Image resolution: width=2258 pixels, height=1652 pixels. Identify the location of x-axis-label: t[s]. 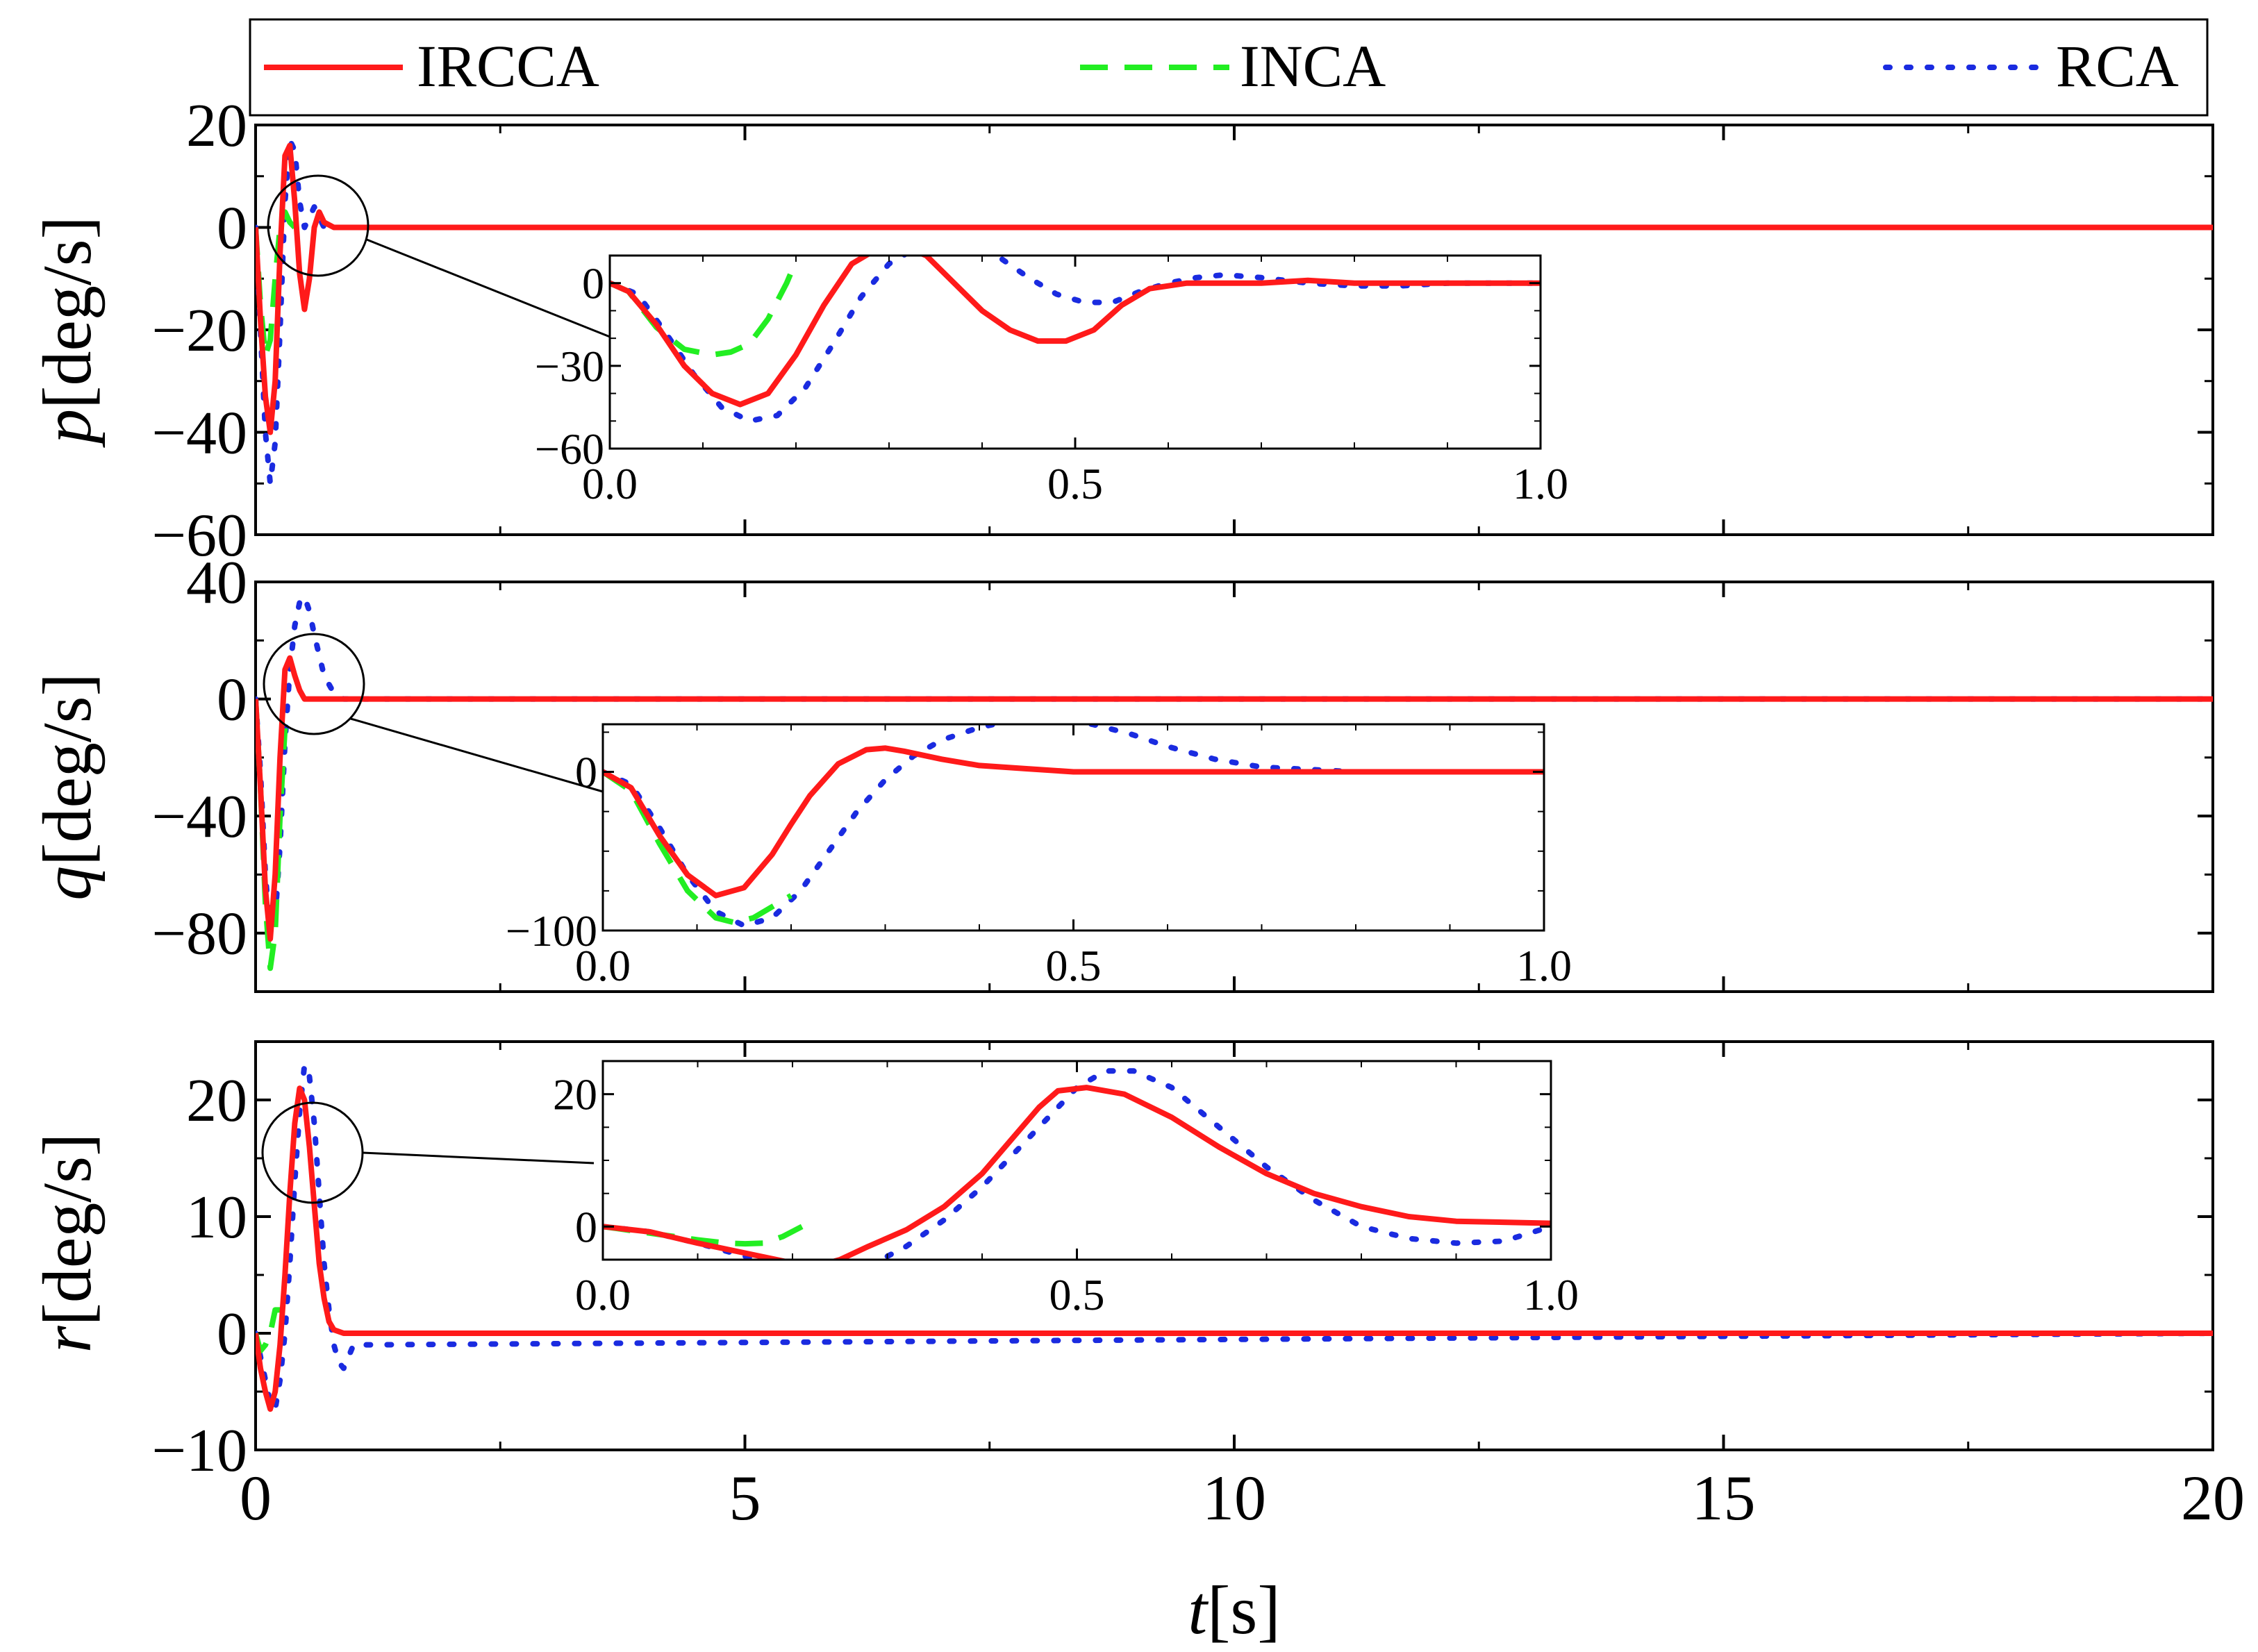
(1234, 1610).